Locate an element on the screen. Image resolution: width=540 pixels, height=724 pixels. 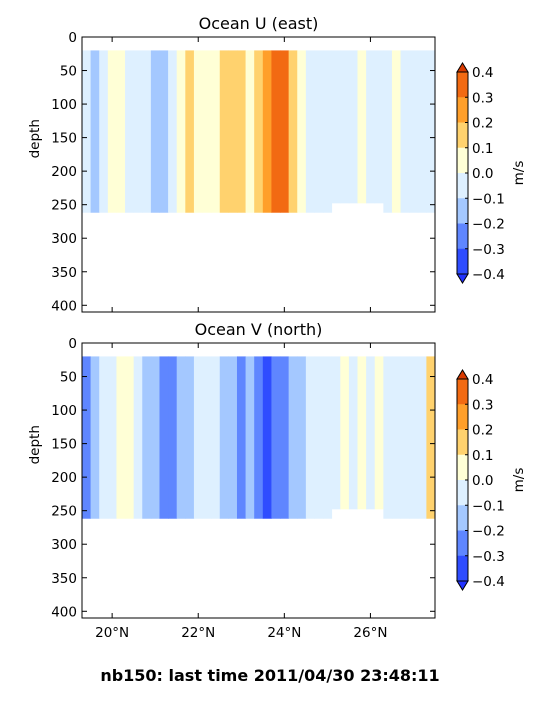
x-tick-label: 26°N is located at coordinates (370, 633).